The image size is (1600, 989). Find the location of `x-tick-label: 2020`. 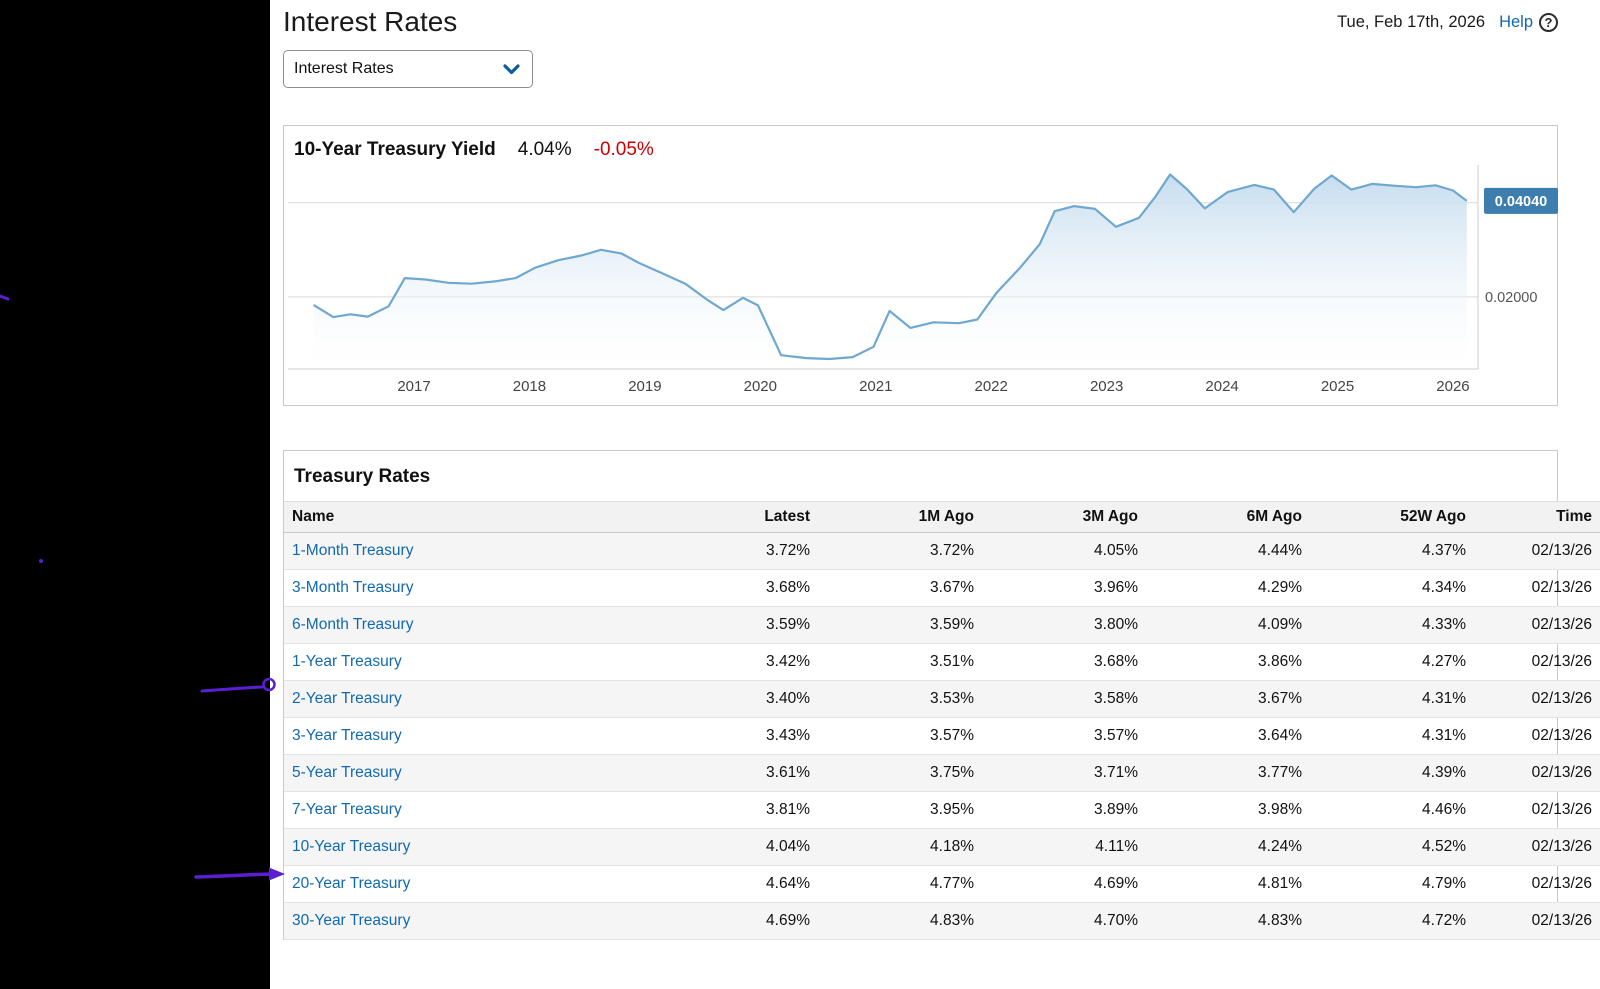

x-tick-label: 2020 is located at coordinates (760, 386).